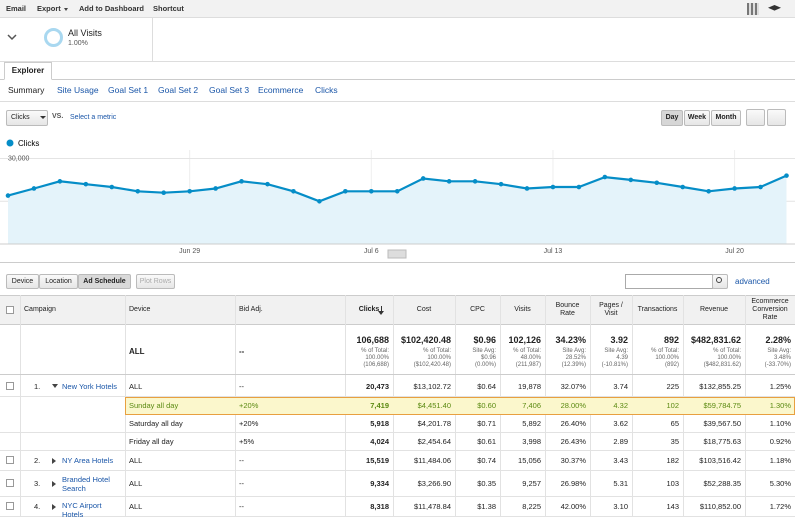 The image size is (795, 520). I want to click on segment-bar, so click(397, 40).